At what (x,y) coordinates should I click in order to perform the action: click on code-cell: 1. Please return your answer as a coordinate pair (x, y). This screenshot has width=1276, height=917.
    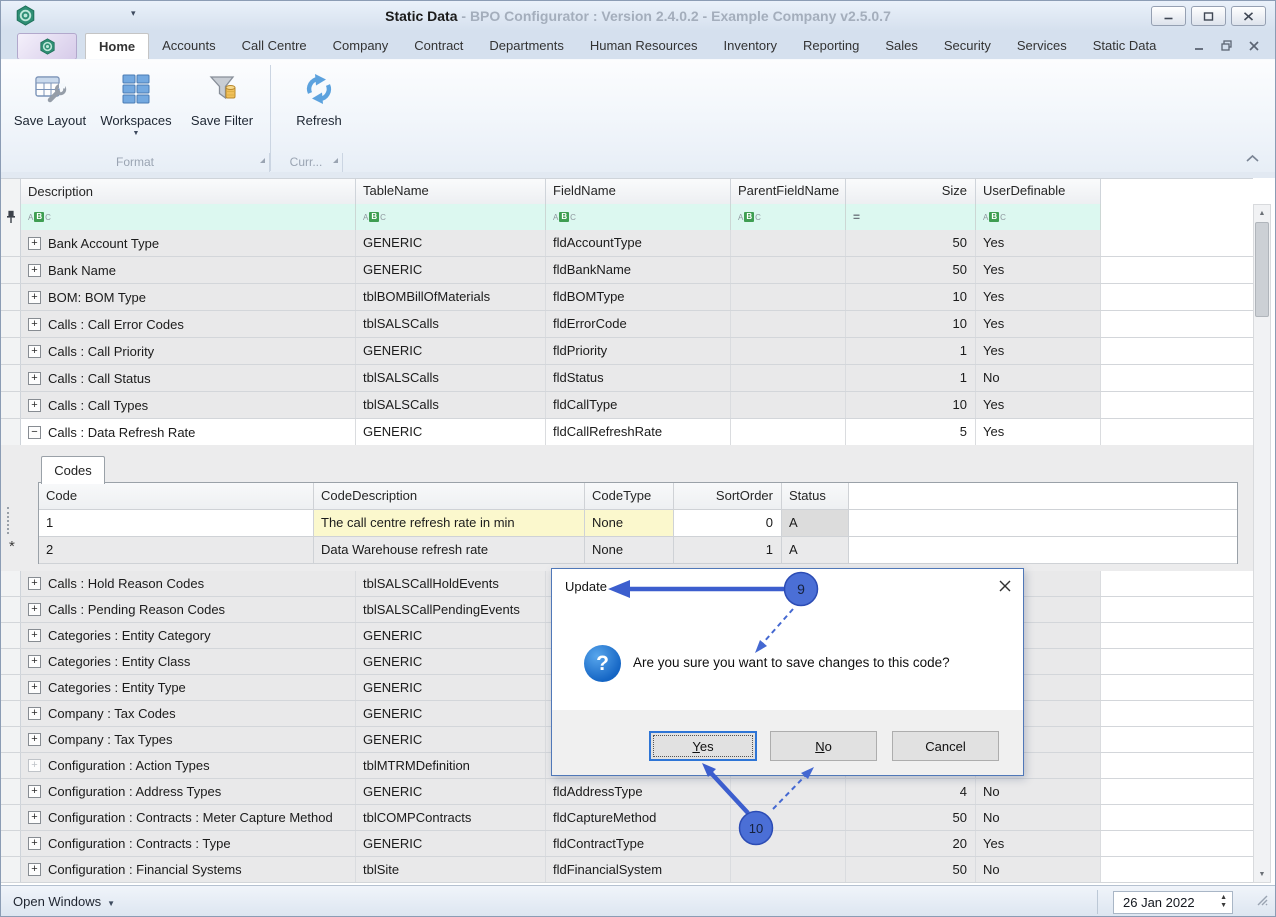
    Looking at the image, I should click on (176, 523).